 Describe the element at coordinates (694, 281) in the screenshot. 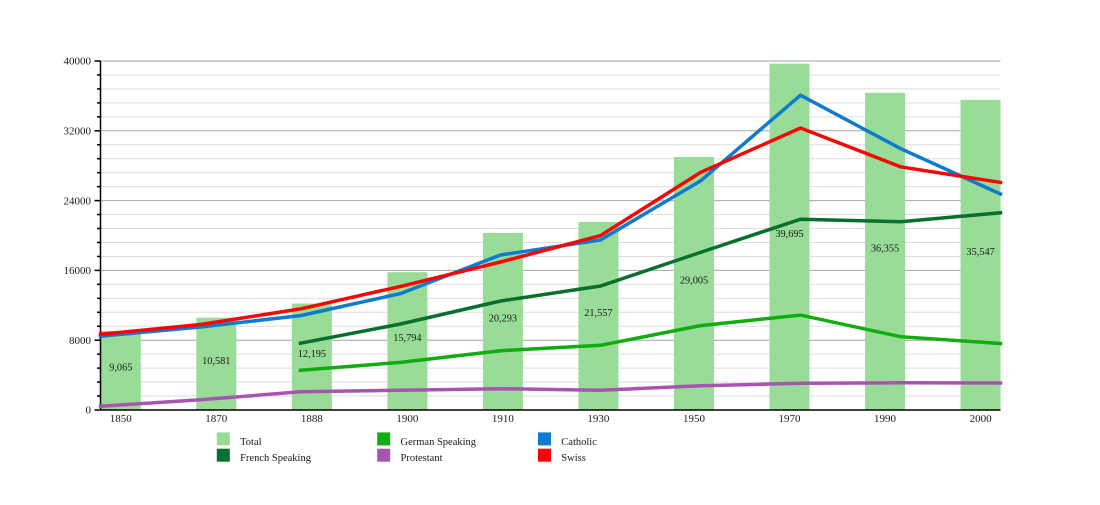

I see `svg-text: 29,005` at that location.